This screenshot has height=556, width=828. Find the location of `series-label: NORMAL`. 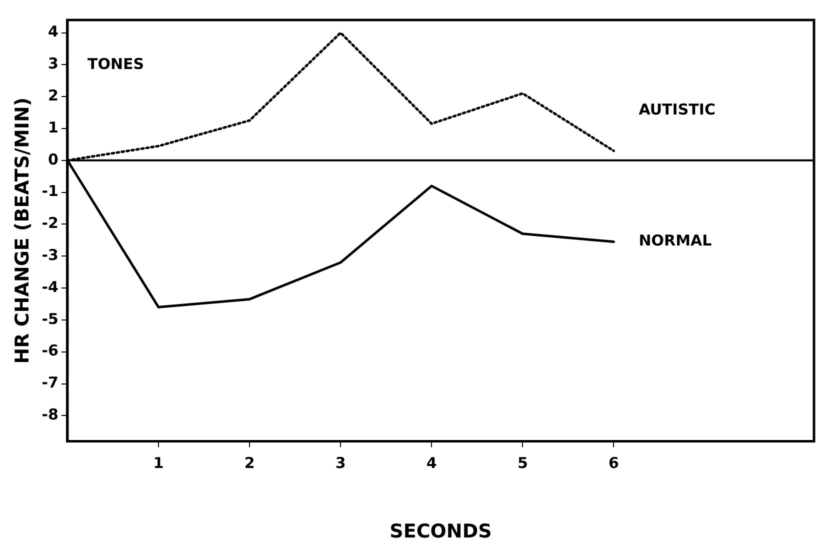

series-label: NORMAL is located at coordinates (675, 241).